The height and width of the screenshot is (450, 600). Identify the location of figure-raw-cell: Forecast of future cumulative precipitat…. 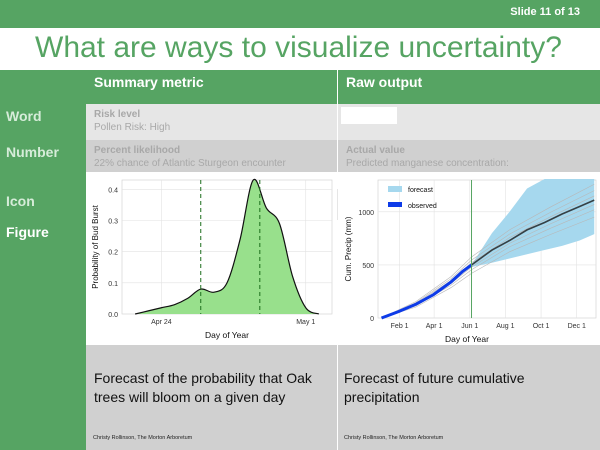
(469, 397).